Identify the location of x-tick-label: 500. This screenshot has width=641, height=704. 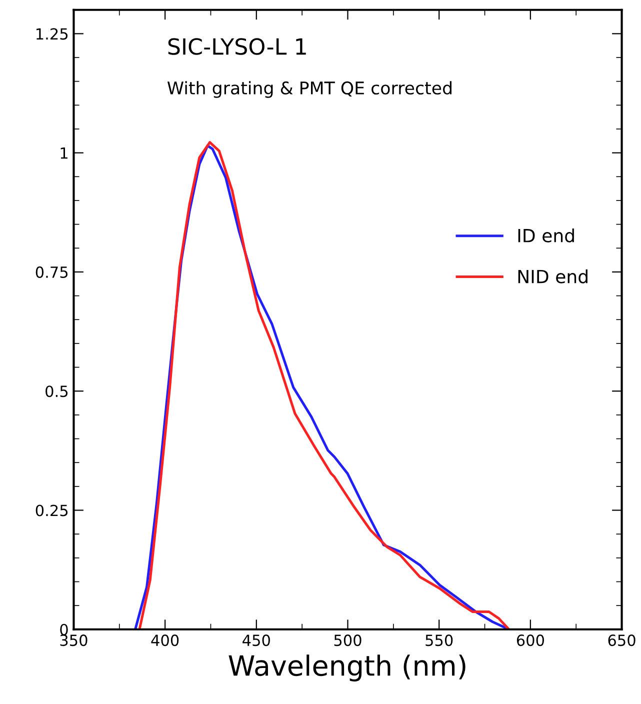
(348, 640).